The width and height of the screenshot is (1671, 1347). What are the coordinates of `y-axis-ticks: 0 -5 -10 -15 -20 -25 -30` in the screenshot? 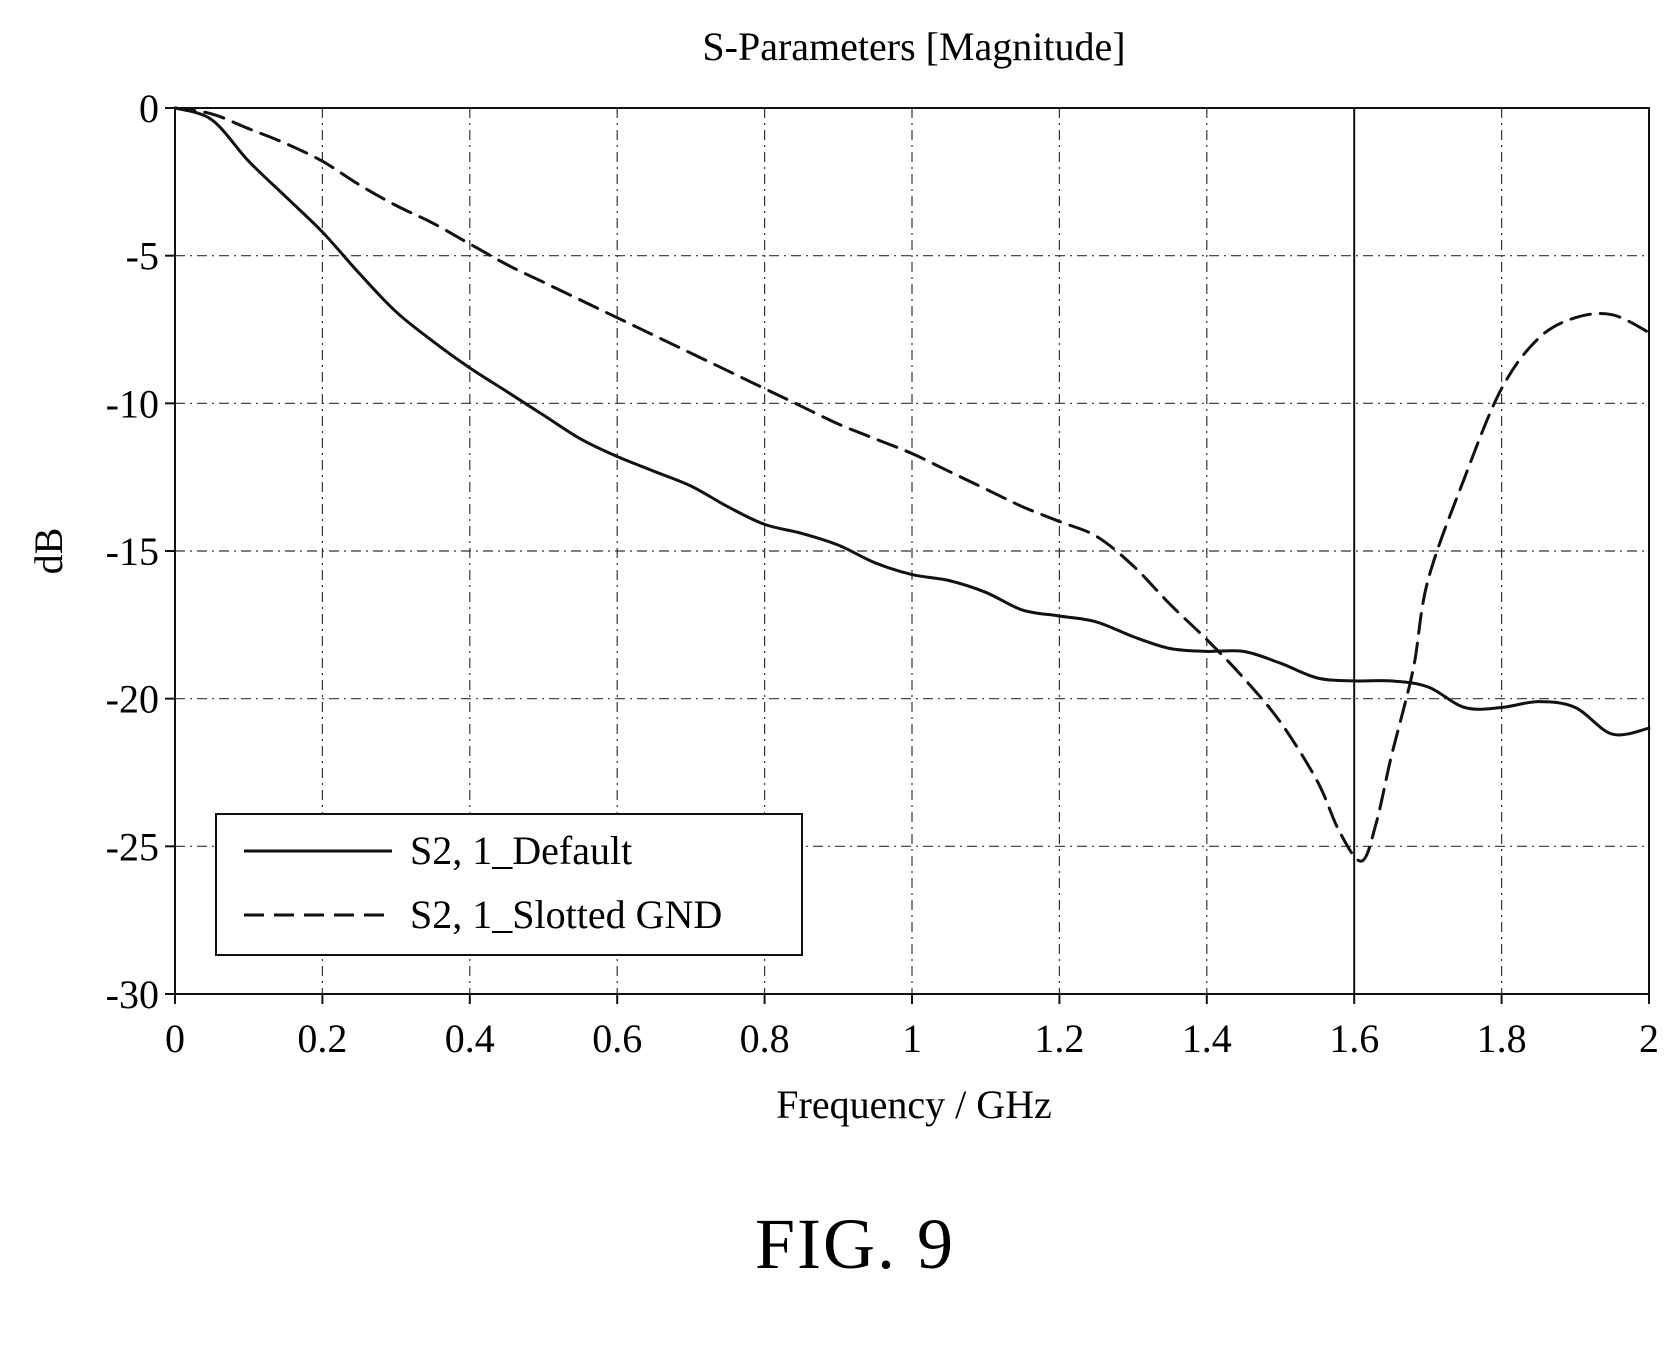 It's located at (140, 551).